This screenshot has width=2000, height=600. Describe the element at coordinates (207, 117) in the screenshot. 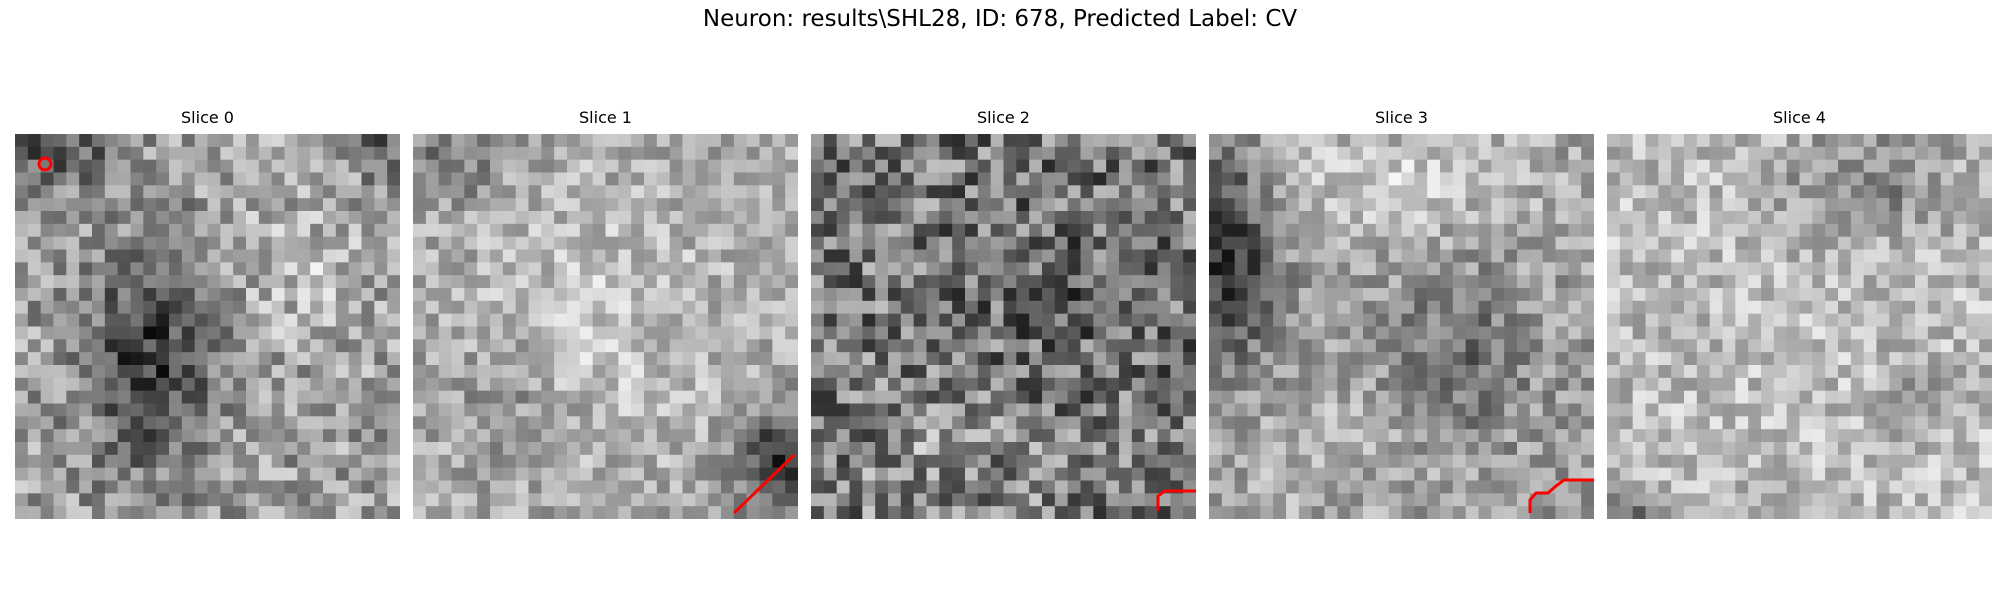

I see `slice-title: Slice 0` at that location.